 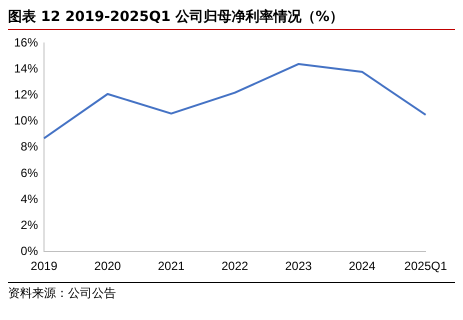 I want to click on y-tick-label: 10%, so click(x=26, y=121).